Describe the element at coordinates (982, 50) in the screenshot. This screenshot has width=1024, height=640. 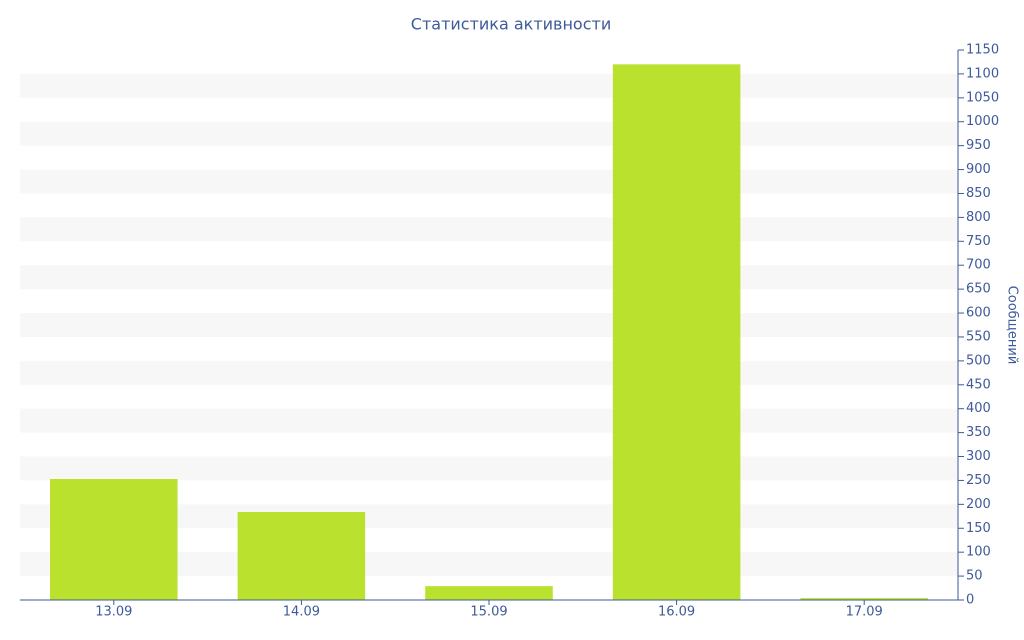
I see `y-tick-label: 1150` at that location.